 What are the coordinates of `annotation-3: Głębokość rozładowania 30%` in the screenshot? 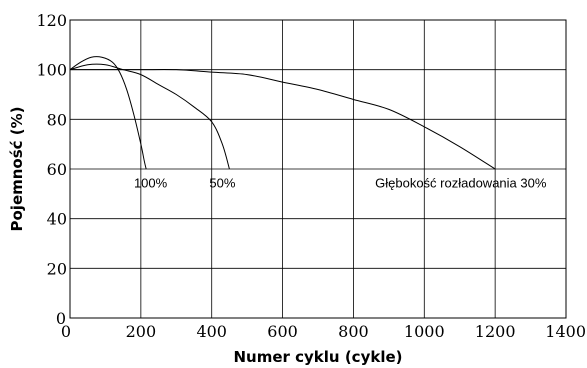 It's located at (461, 182).